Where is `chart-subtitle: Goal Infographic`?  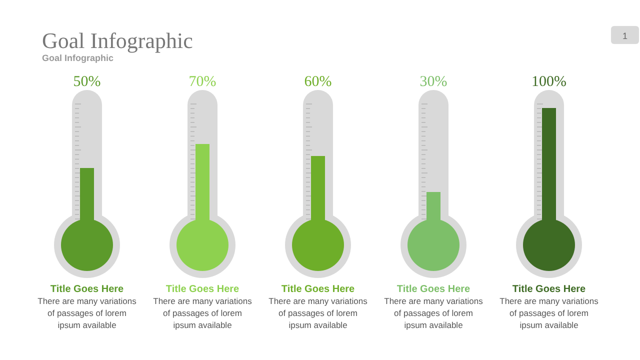 chart-subtitle: Goal Infographic is located at coordinates (78, 58).